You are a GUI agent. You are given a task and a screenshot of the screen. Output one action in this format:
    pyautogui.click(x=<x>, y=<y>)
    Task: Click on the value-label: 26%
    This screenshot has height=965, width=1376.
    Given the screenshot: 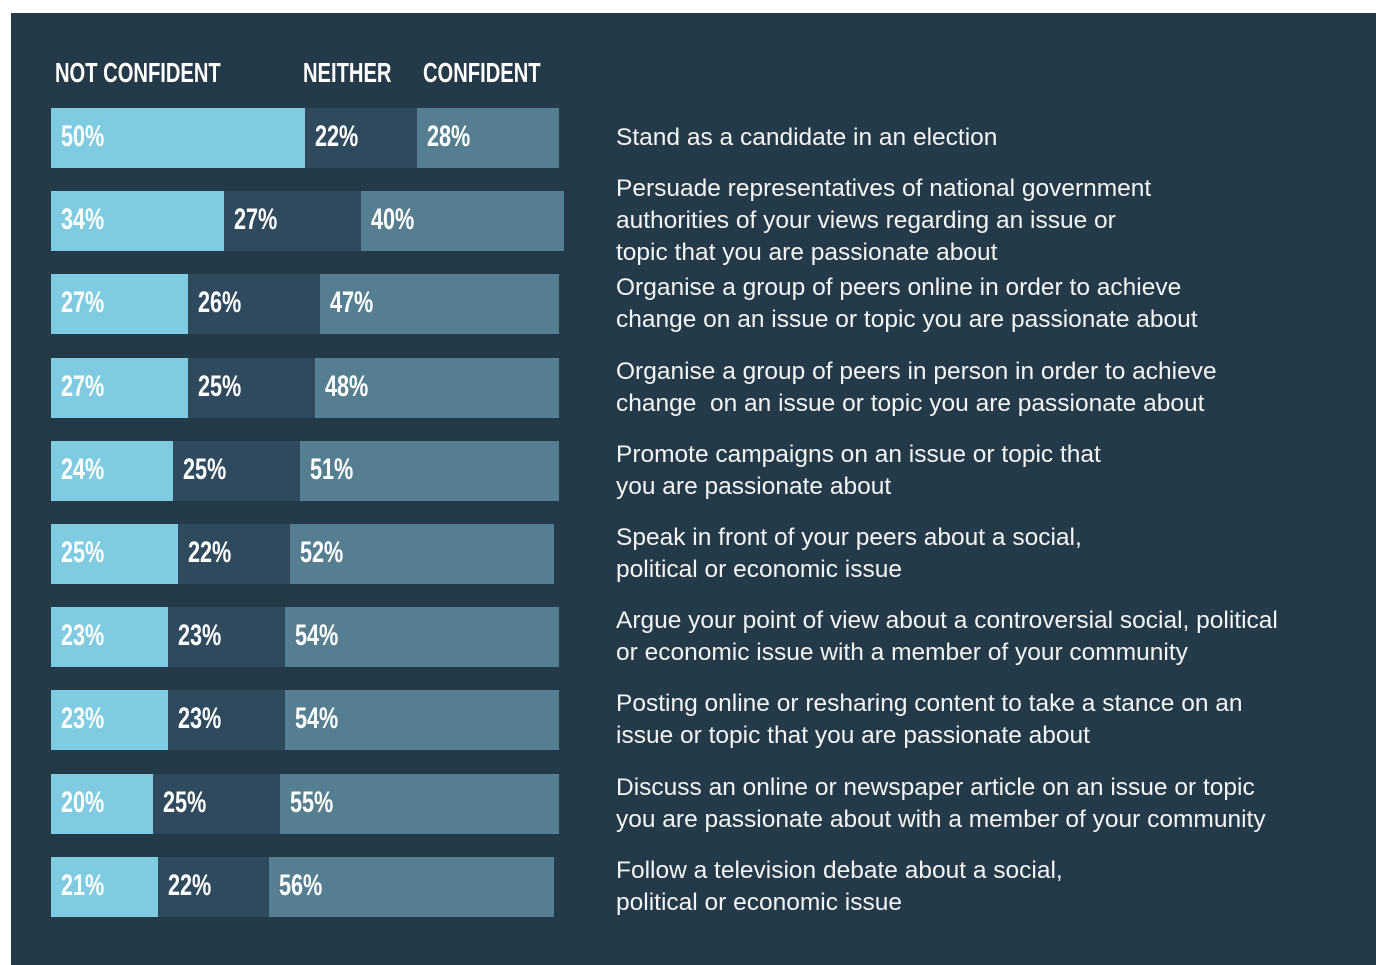 What is the action you would take?
    pyautogui.click(x=220, y=303)
    